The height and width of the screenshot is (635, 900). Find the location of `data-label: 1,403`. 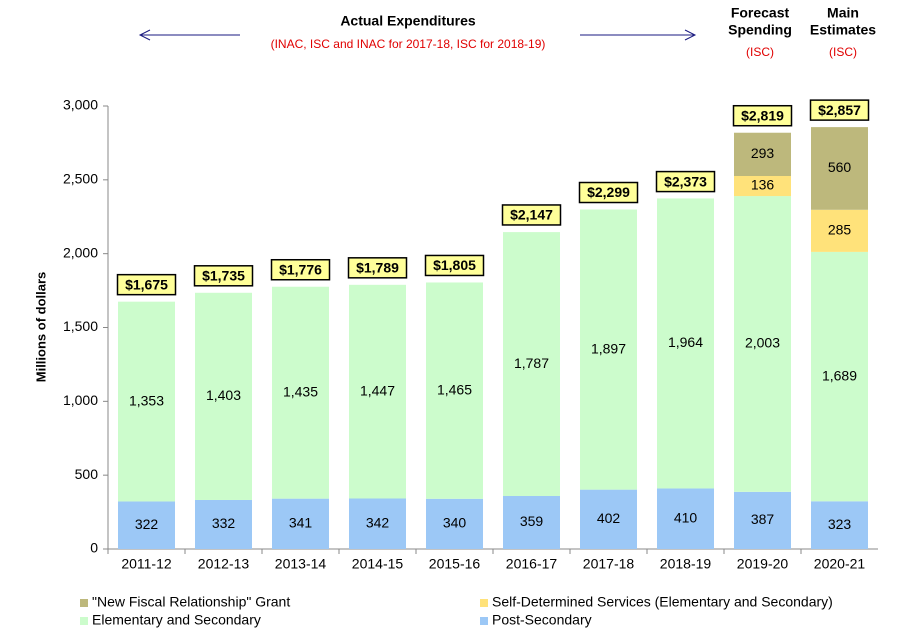

data-label: 1,403 is located at coordinates (223, 395).